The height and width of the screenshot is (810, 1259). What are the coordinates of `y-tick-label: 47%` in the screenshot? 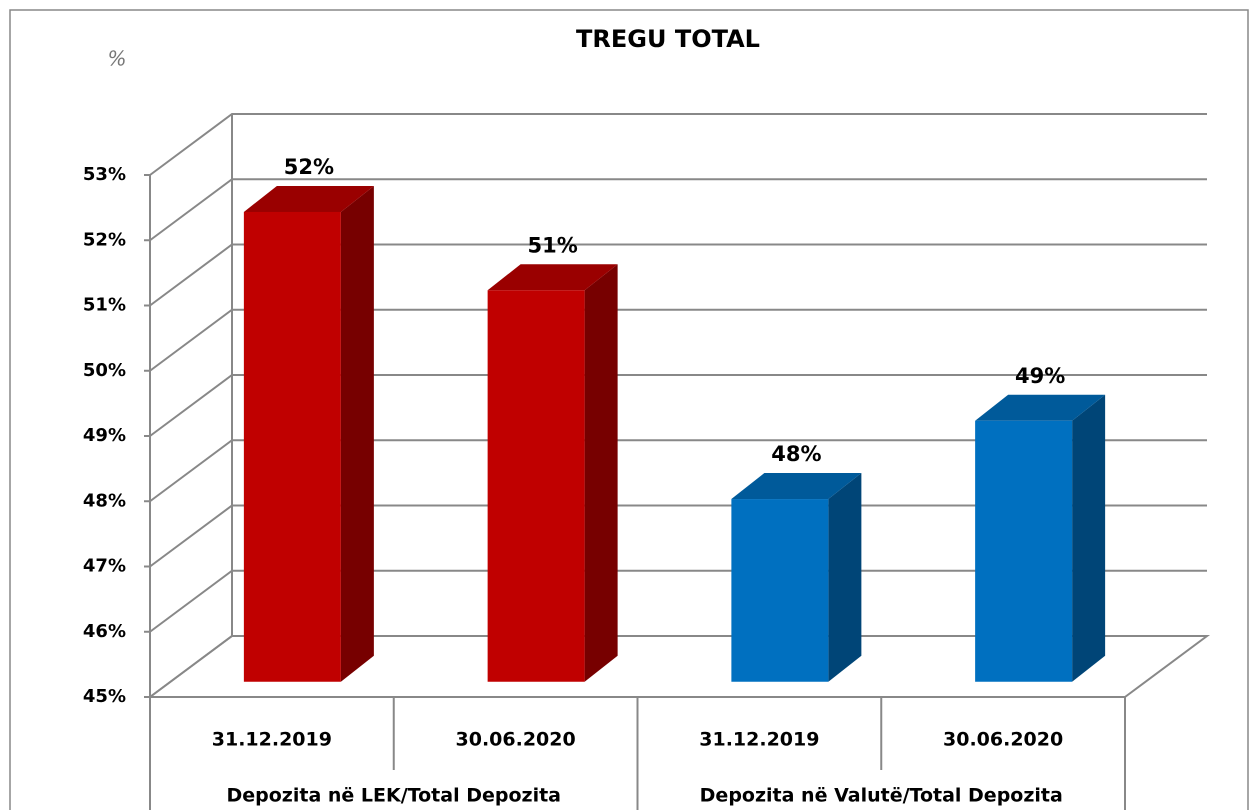 It's located at (104, 566).